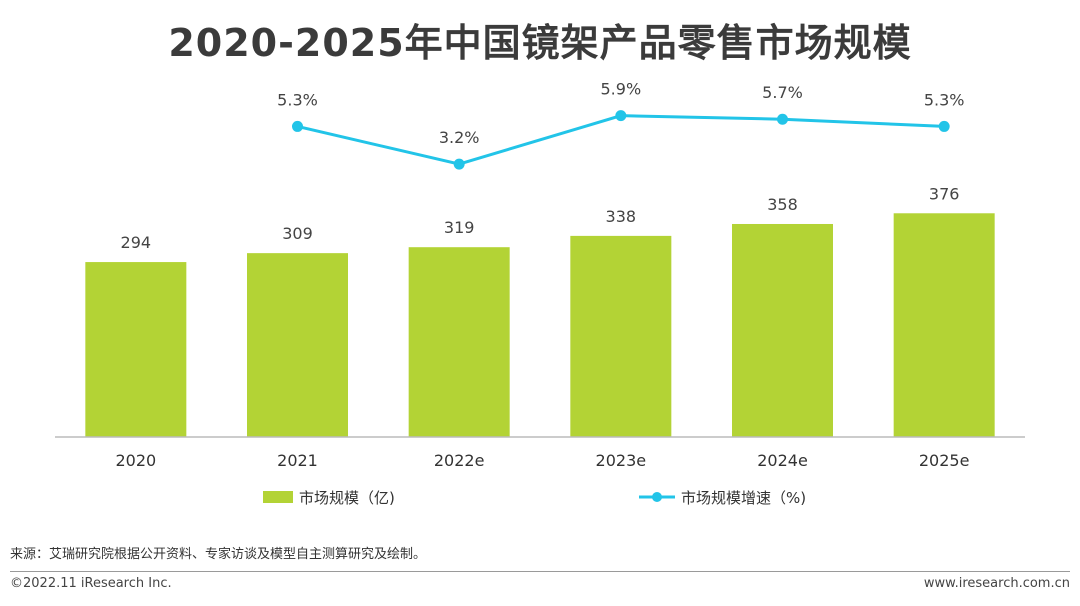  I want to click on bar-2021, so click(297, 345).